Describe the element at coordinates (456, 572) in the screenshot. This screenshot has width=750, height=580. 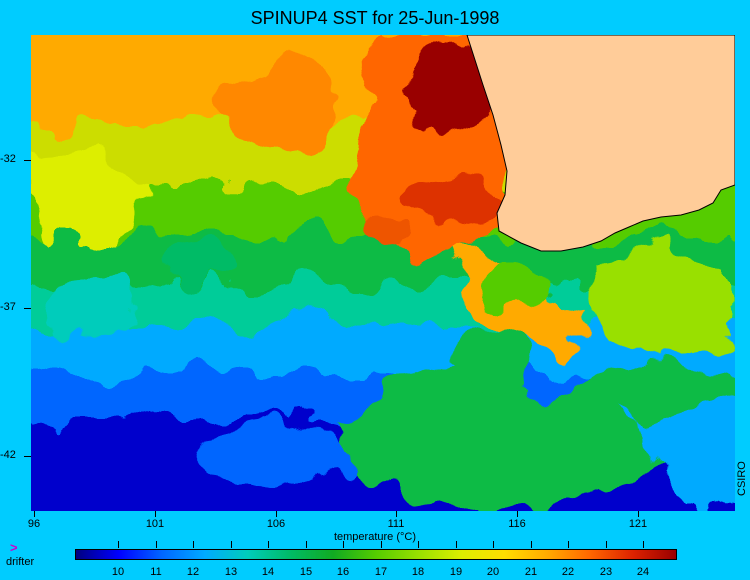
I see `colorbar-tick-label: 19` at that location.